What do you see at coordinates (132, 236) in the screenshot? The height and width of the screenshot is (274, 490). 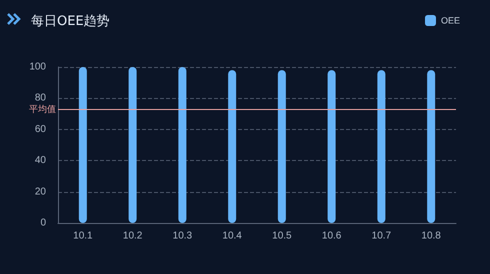 I see `x-tick-label: 10.2` at bounding box center [132, 236].